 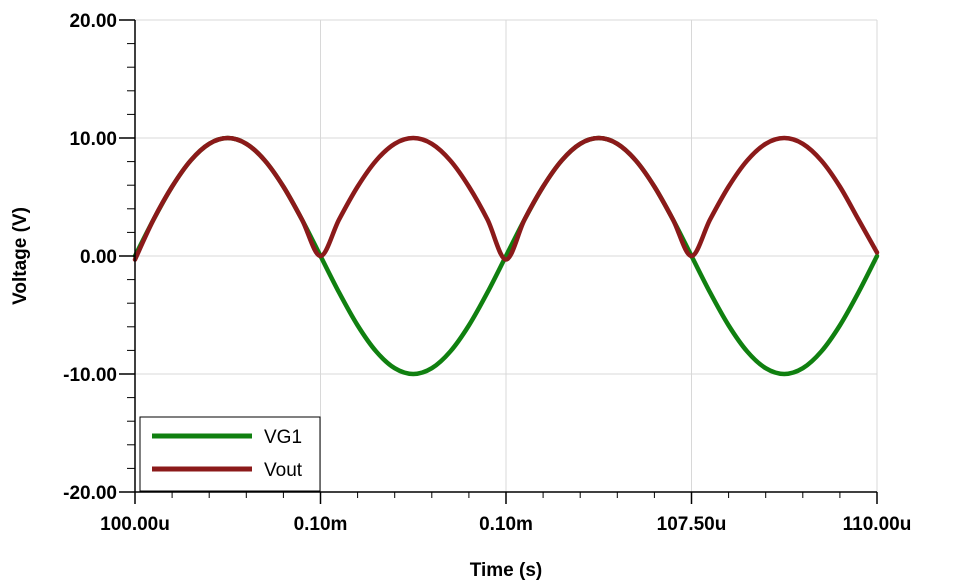 What do you see at coordinates (877, 524) in the screenshot?
I see `x-tick-label: 110.00u` at bounding box center [877, 524].